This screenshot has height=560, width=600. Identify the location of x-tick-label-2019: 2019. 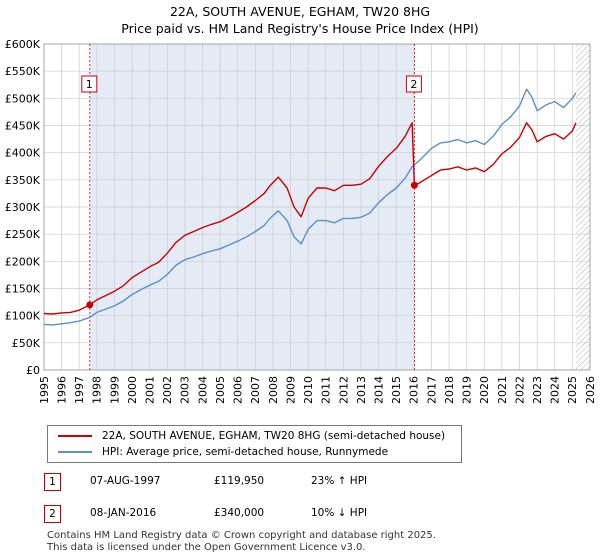
(467, 390).